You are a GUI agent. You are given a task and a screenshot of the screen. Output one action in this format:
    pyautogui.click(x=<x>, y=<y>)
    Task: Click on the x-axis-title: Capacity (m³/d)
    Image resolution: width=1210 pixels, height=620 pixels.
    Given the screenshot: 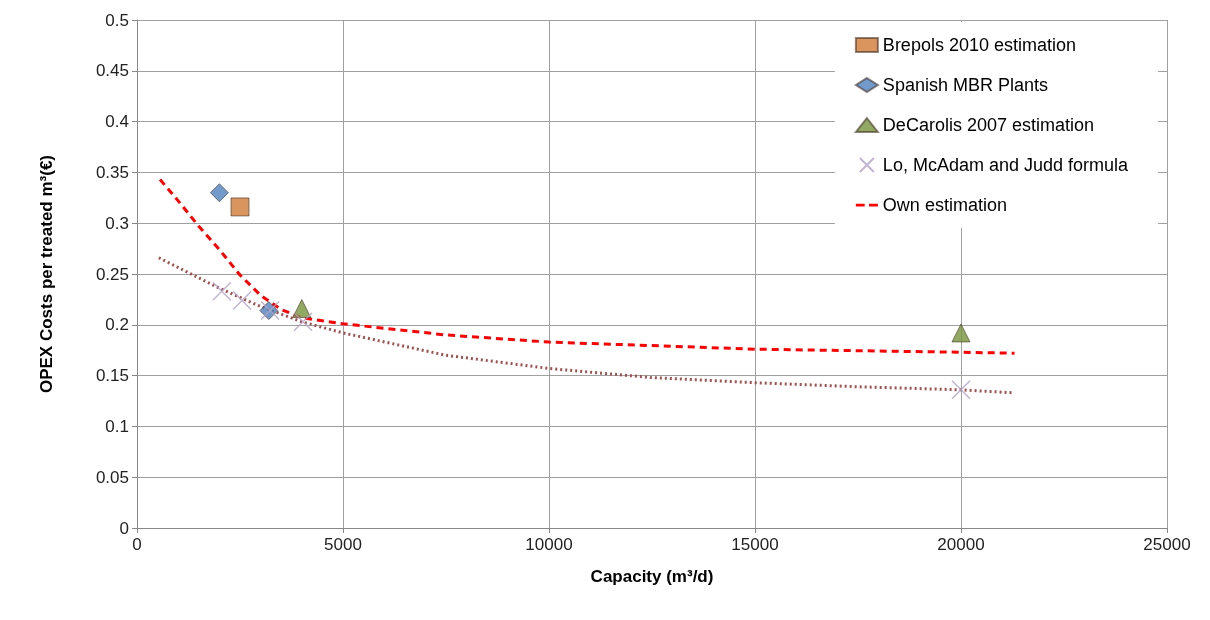 What is the action you would take?
    pyautogui.click(x=652, y=576)
    